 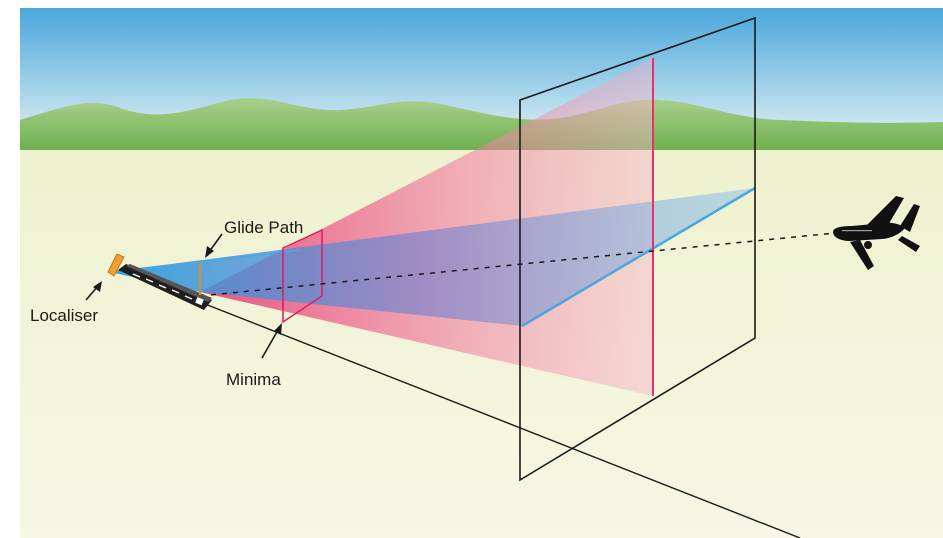 What do you see at coordinates (481, 124) in the screenshot?
I see `distant-hills` at bounding box center [481, 124].